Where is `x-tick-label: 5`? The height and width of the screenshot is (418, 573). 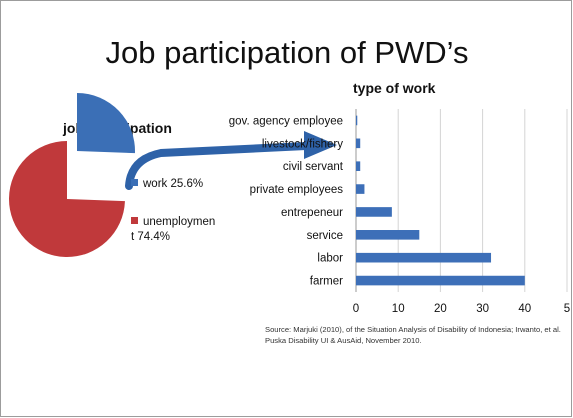 x-tick-label: 5 is located at coordinates (567, 309).